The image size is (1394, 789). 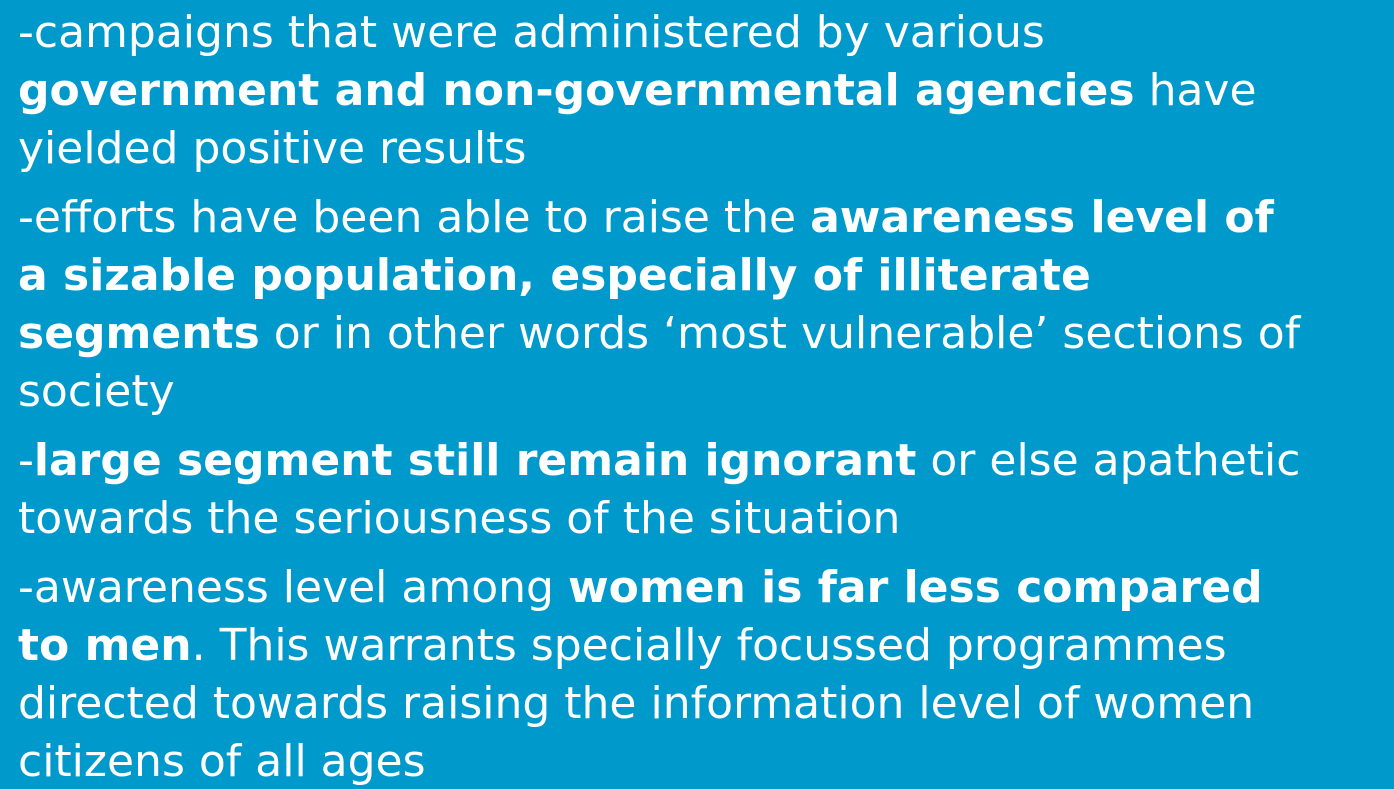 What do you see at coordinates (414, 217) in the screenshot?
I see `text: -efforts have been able to raise the` at bounding box center [414, 217].